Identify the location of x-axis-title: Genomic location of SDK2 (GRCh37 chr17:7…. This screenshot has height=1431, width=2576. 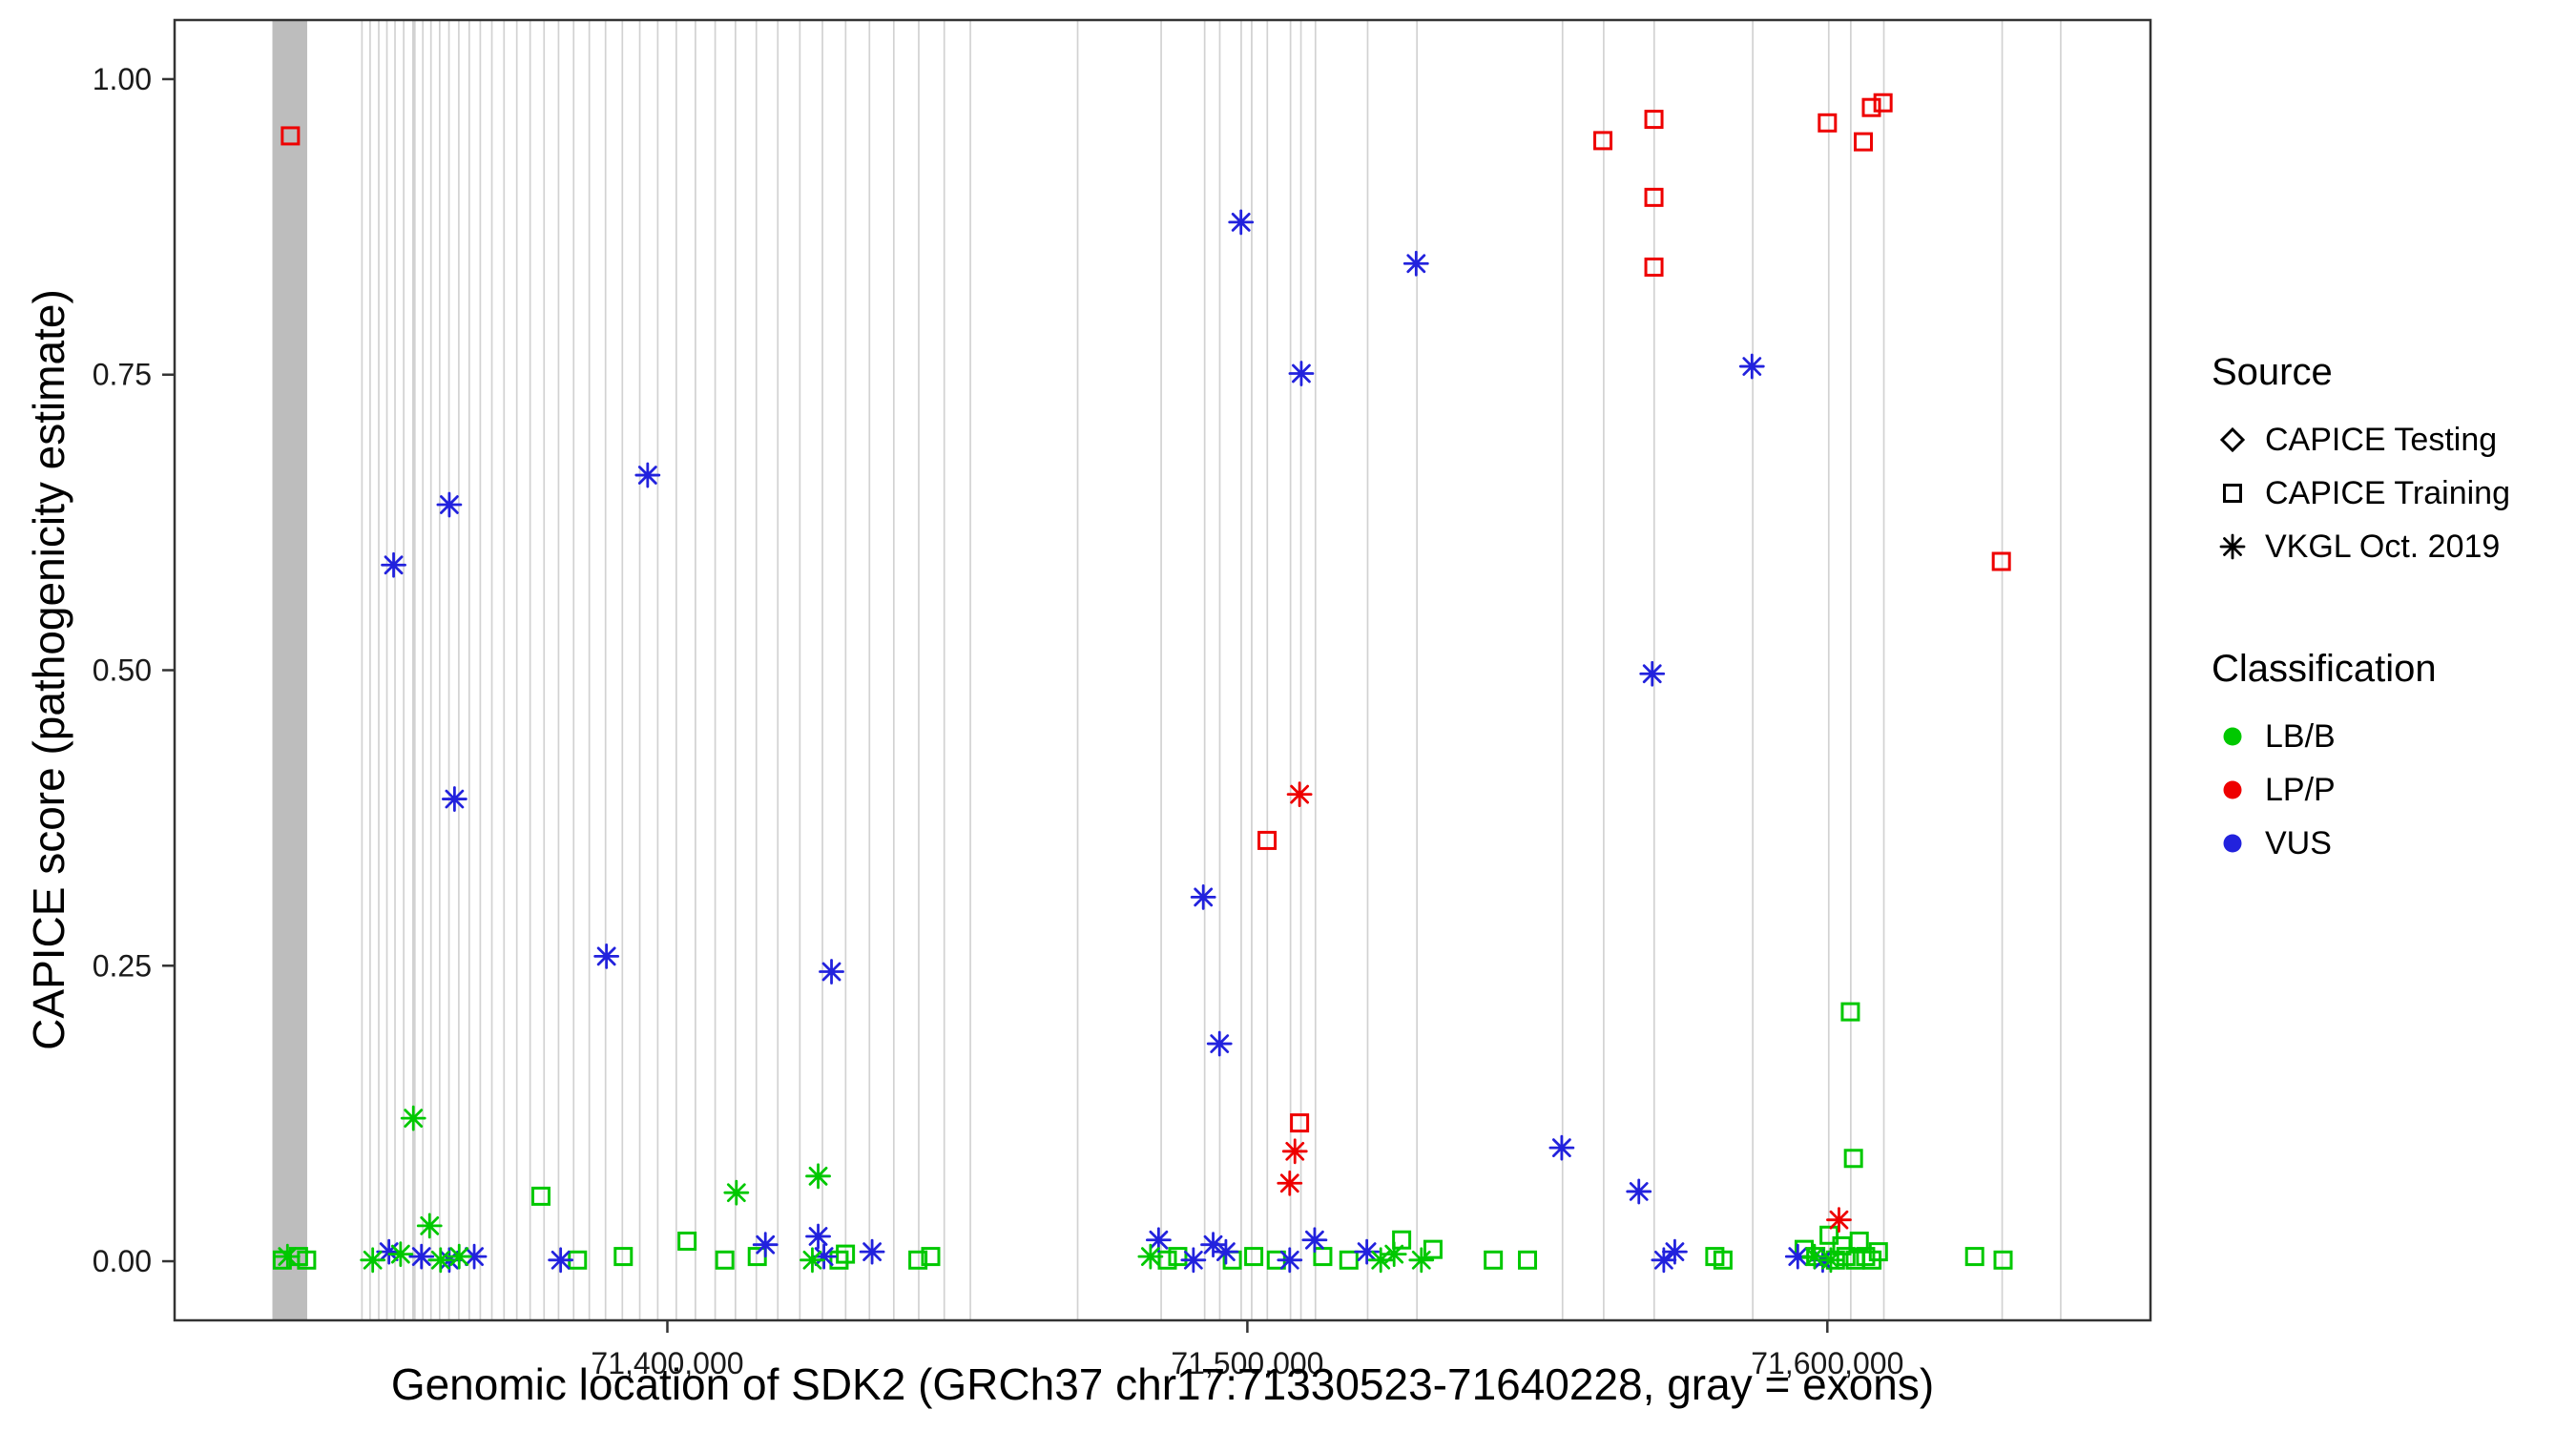
(1162, 1384).